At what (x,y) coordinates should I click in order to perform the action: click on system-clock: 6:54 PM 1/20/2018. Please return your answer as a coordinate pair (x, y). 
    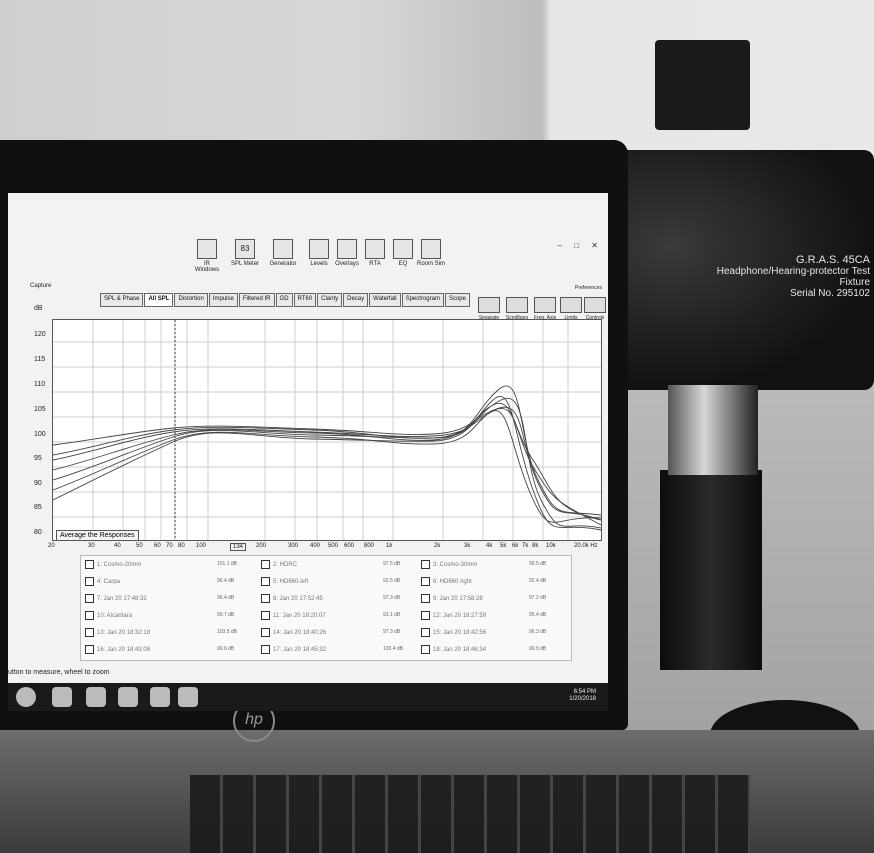
    Looking at the image, I should click on (582, 696).